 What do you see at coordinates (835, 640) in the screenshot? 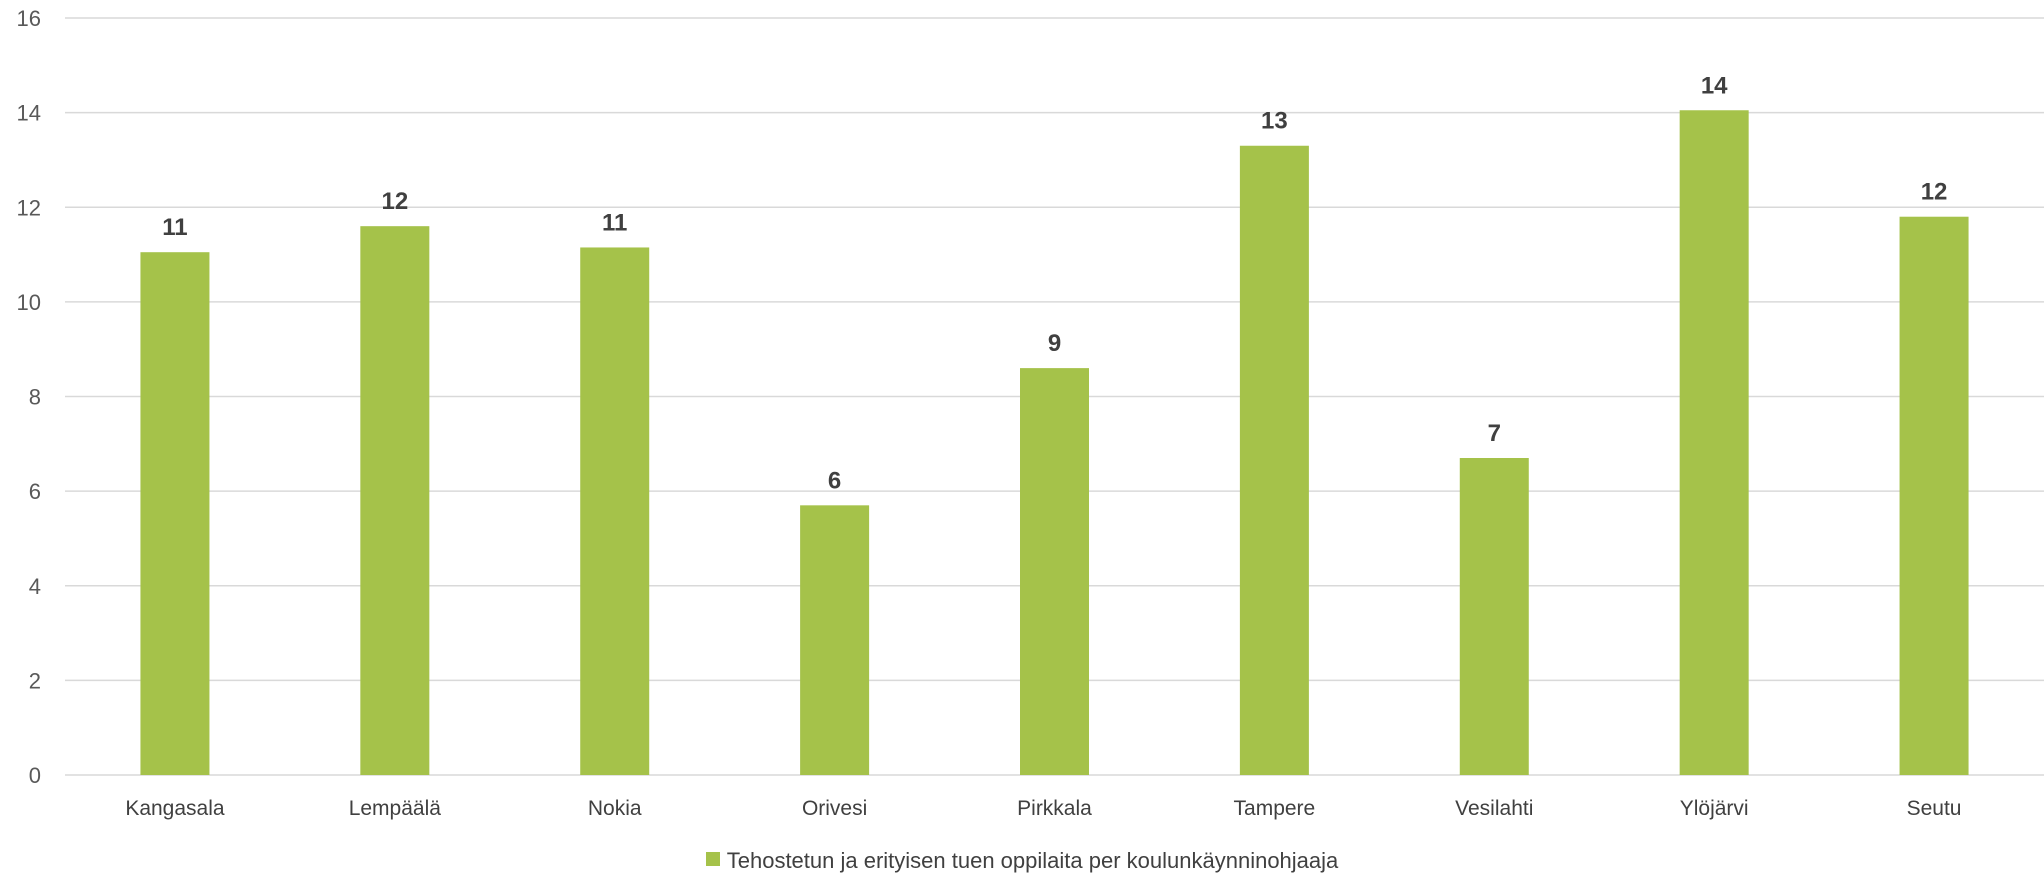
I see `bar-orivesi` at bounding box center [835, 640].